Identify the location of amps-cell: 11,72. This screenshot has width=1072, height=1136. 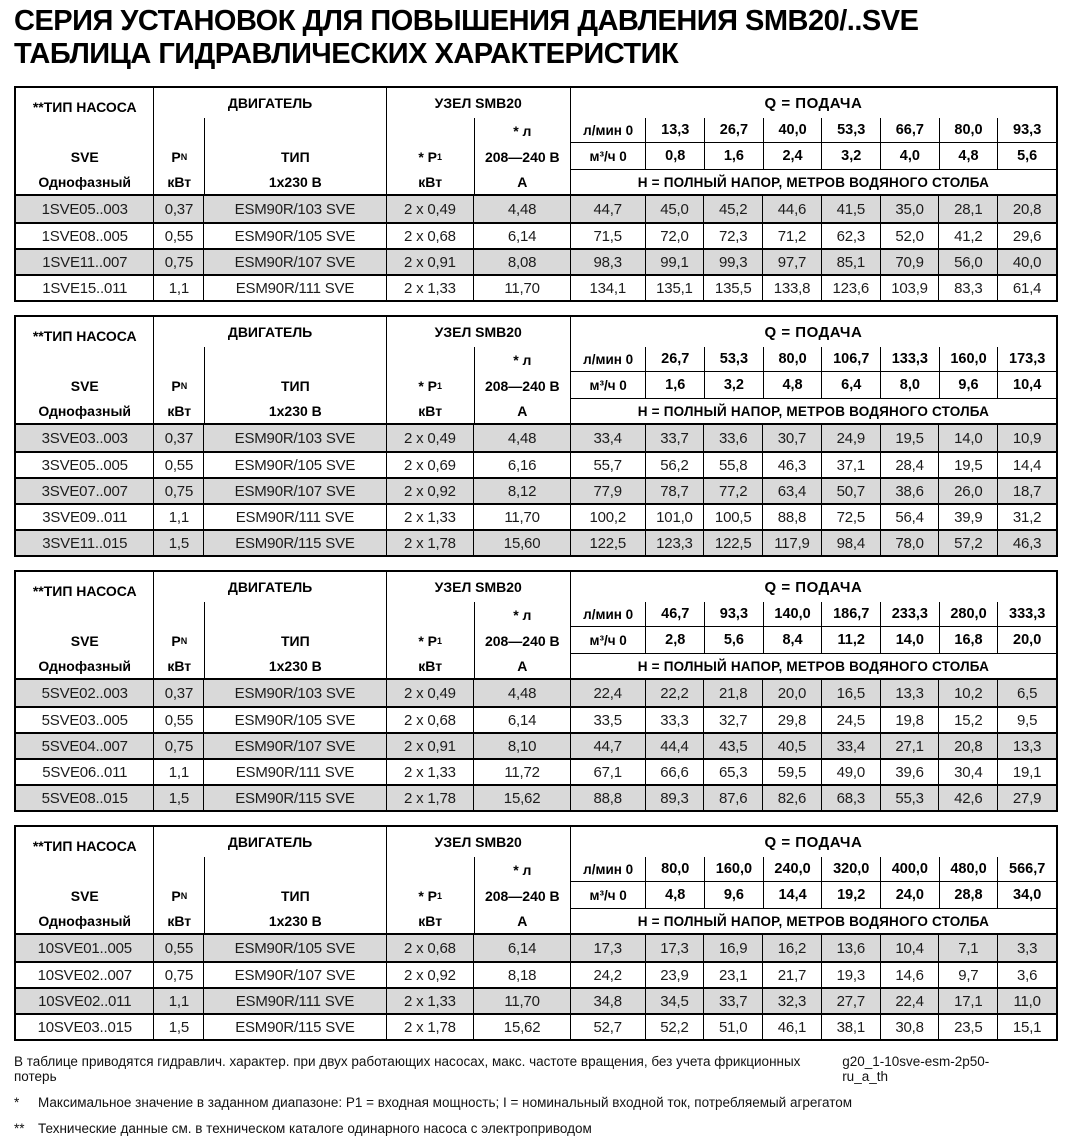
(521, 772).